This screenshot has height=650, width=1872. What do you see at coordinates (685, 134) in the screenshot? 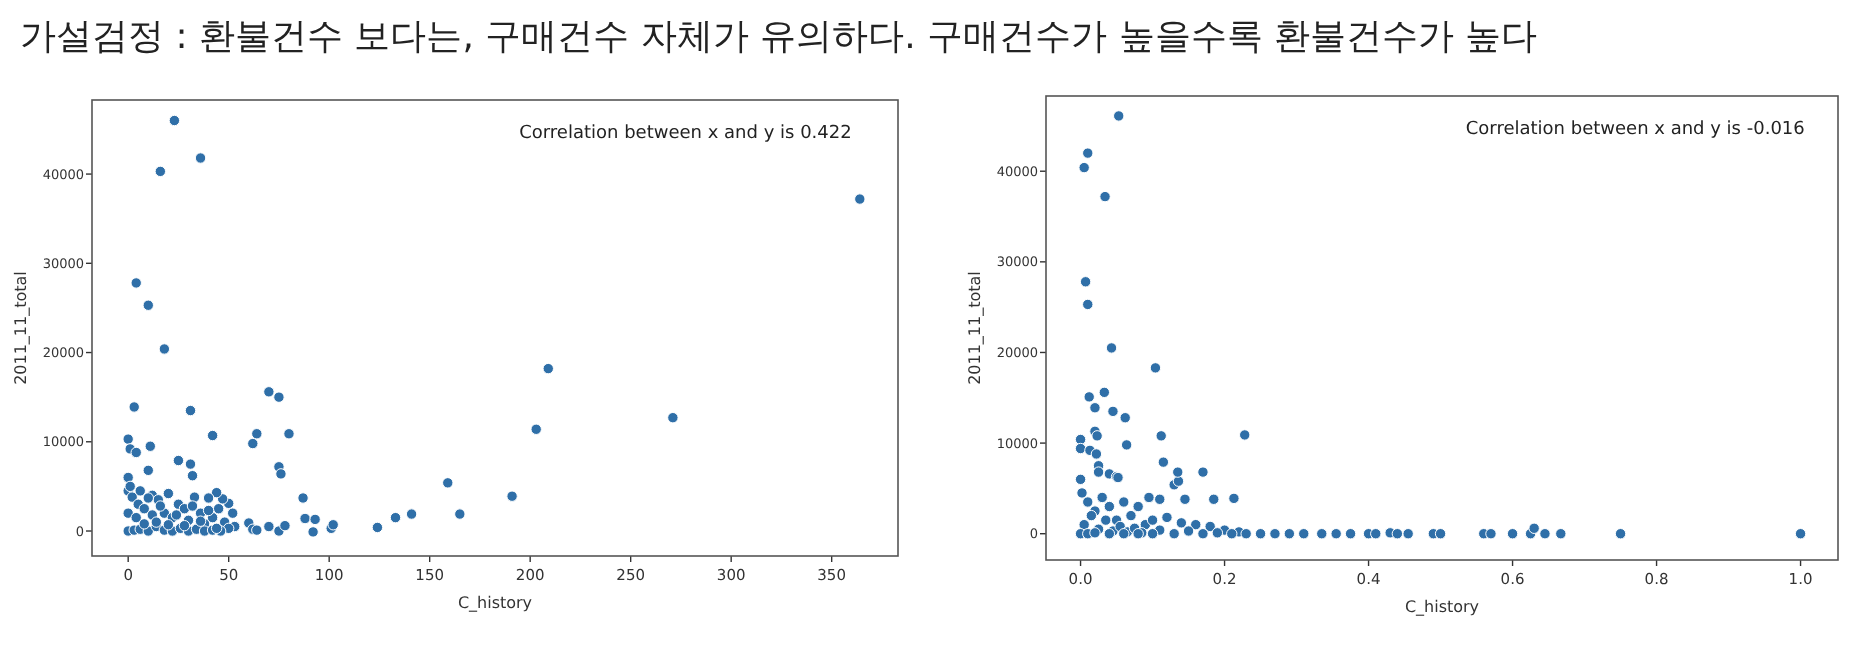
I see `annotation: Correlation between x and y is 0.422` at bounding box center [685, 134].